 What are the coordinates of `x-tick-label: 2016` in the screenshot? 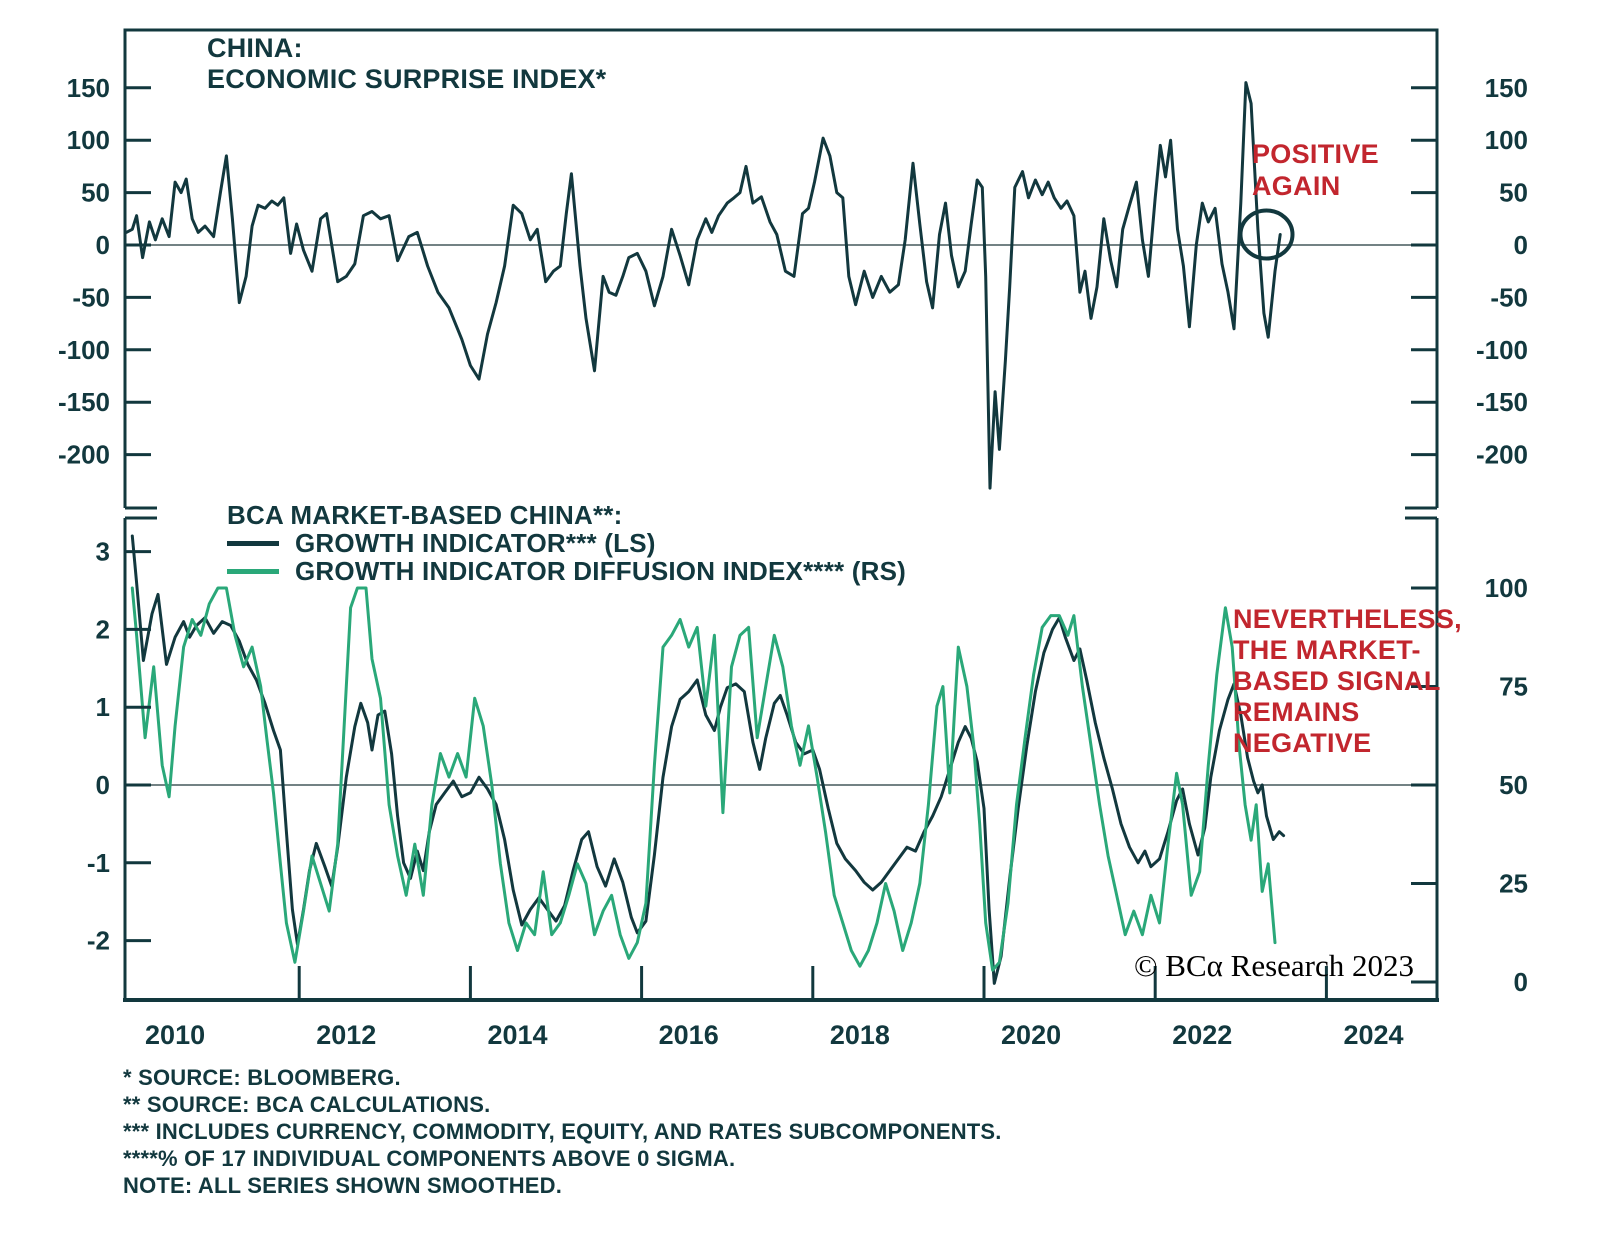 It's located at (689, 1035).